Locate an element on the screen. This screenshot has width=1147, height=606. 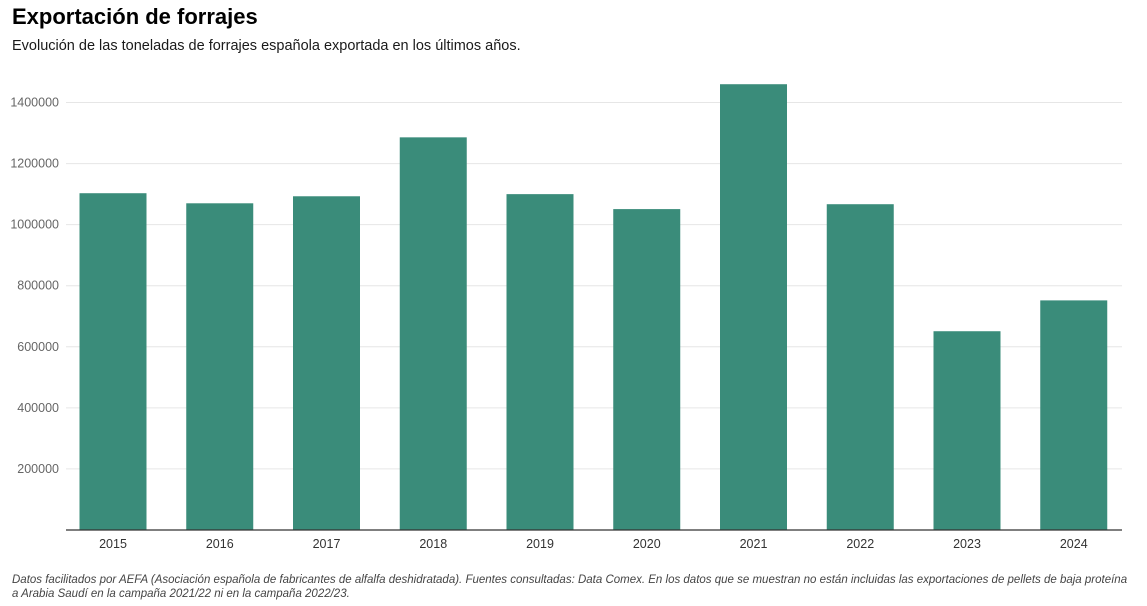
x-tick-label: 2018 is located at coordinates (433, 544).